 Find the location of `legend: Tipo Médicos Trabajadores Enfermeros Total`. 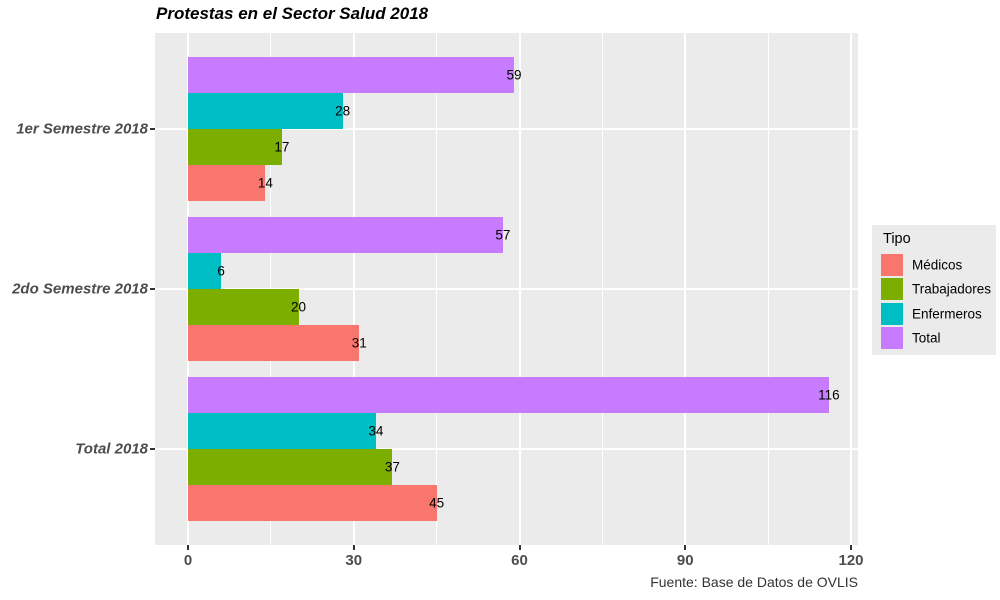

legend: Tipo Médicos Trabajadores Enfermeros Total is located at coordinates (934, 290).